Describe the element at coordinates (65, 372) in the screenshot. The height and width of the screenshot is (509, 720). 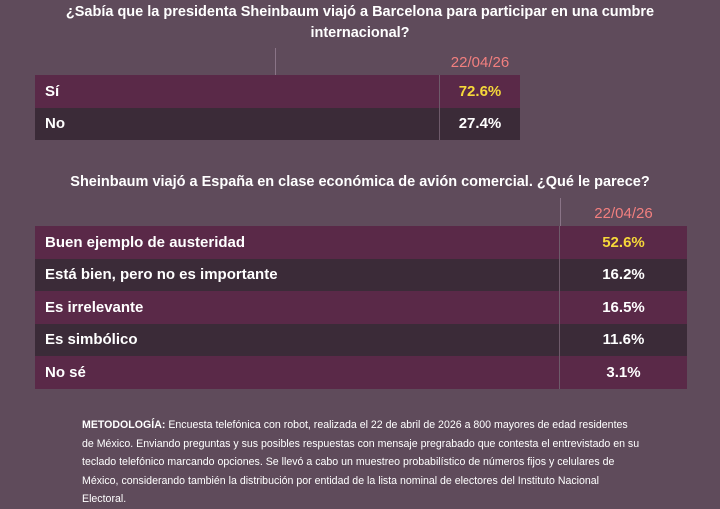
I see `row-label: No sé` at that location.